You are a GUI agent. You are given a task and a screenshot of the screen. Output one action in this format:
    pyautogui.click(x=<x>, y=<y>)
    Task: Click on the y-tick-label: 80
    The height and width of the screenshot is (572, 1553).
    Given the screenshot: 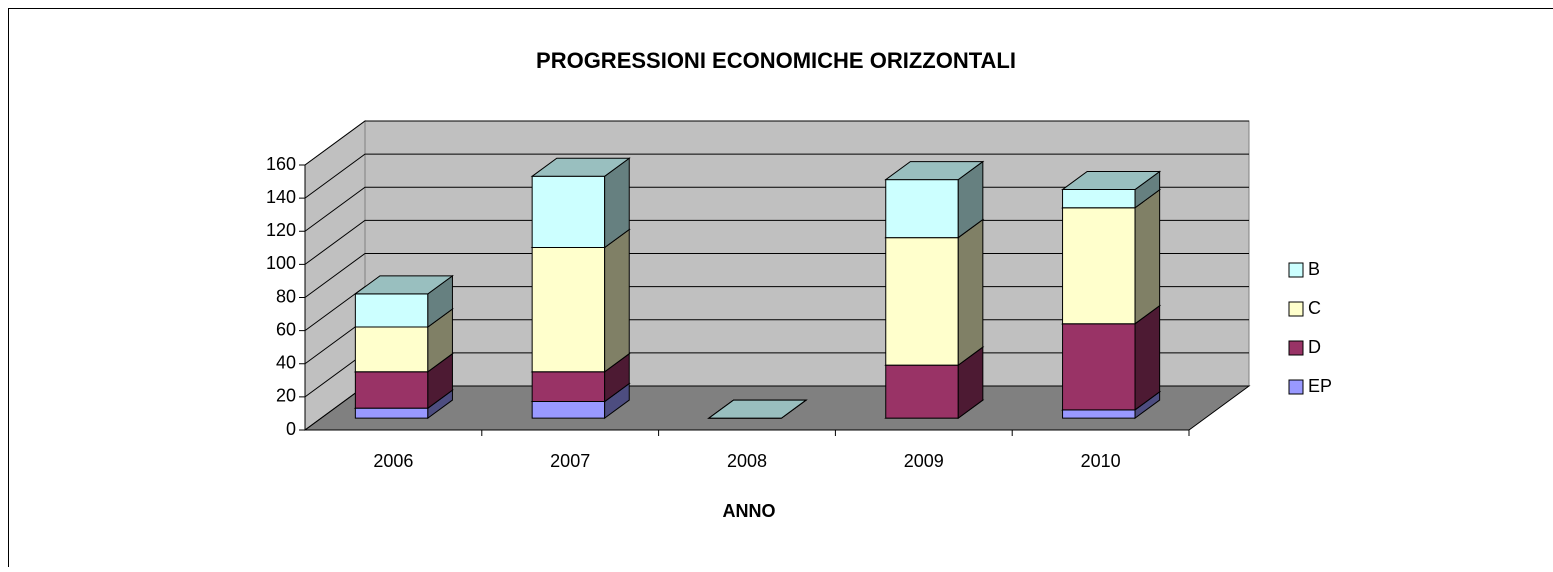 What is the action you would take?
    pyautogui.click(x=286, y=296)
    